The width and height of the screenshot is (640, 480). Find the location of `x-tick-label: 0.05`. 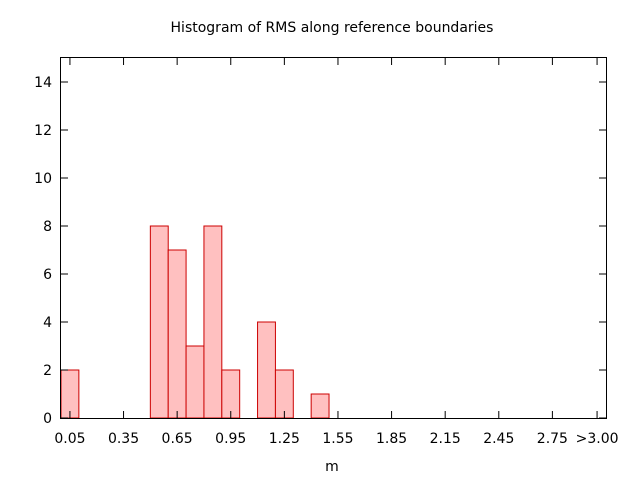

x-tick-label: 0.05 is located at coordinates (69, 439).